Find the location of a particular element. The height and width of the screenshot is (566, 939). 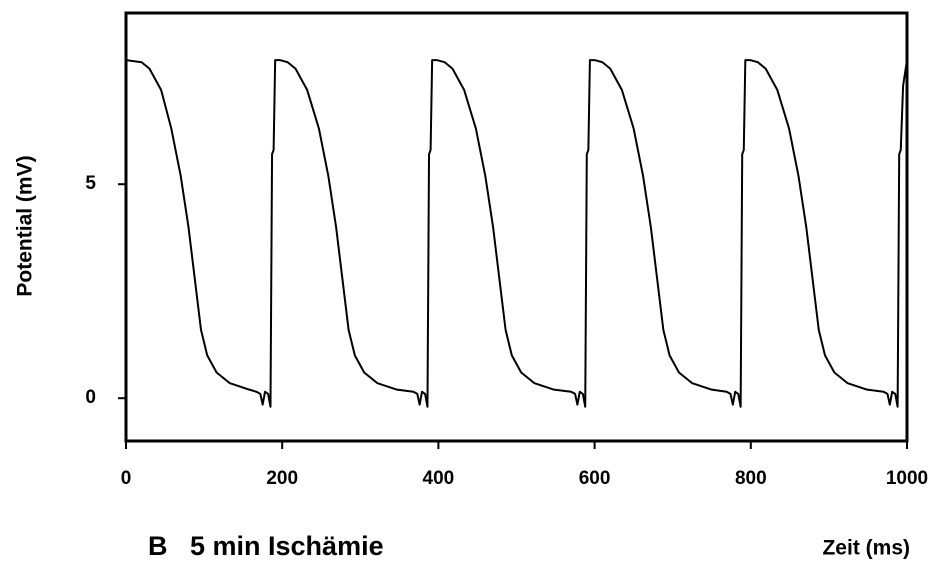

y-axis-label: Potential (mV) is located at coordinates (25, 225).